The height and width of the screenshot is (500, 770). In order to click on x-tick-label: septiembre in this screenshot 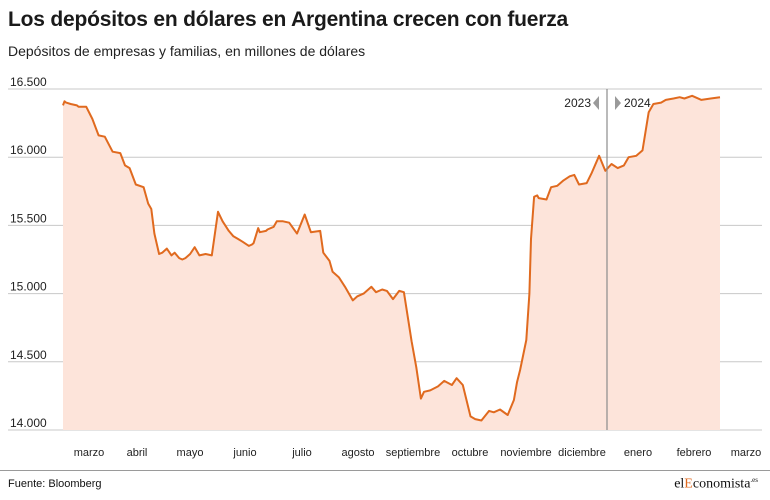, I will do `click(413, 453)`.